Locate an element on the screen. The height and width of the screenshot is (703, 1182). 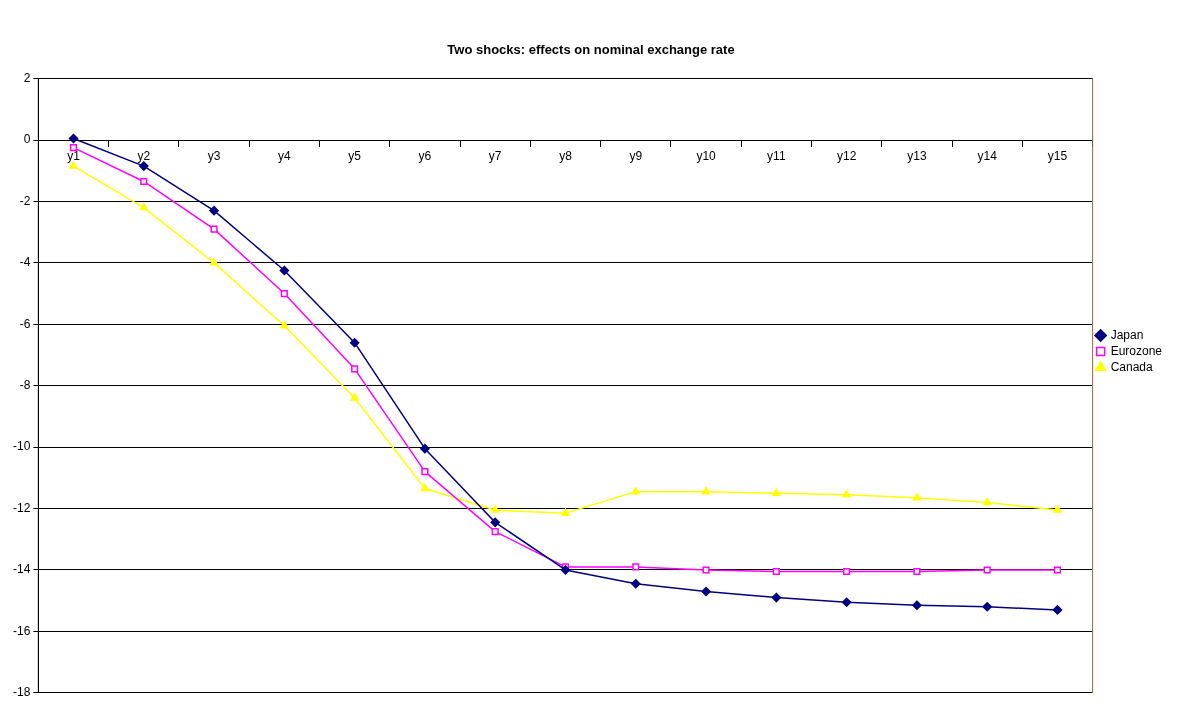
y-tick-label: 2 is located at coordinates (27, 77).